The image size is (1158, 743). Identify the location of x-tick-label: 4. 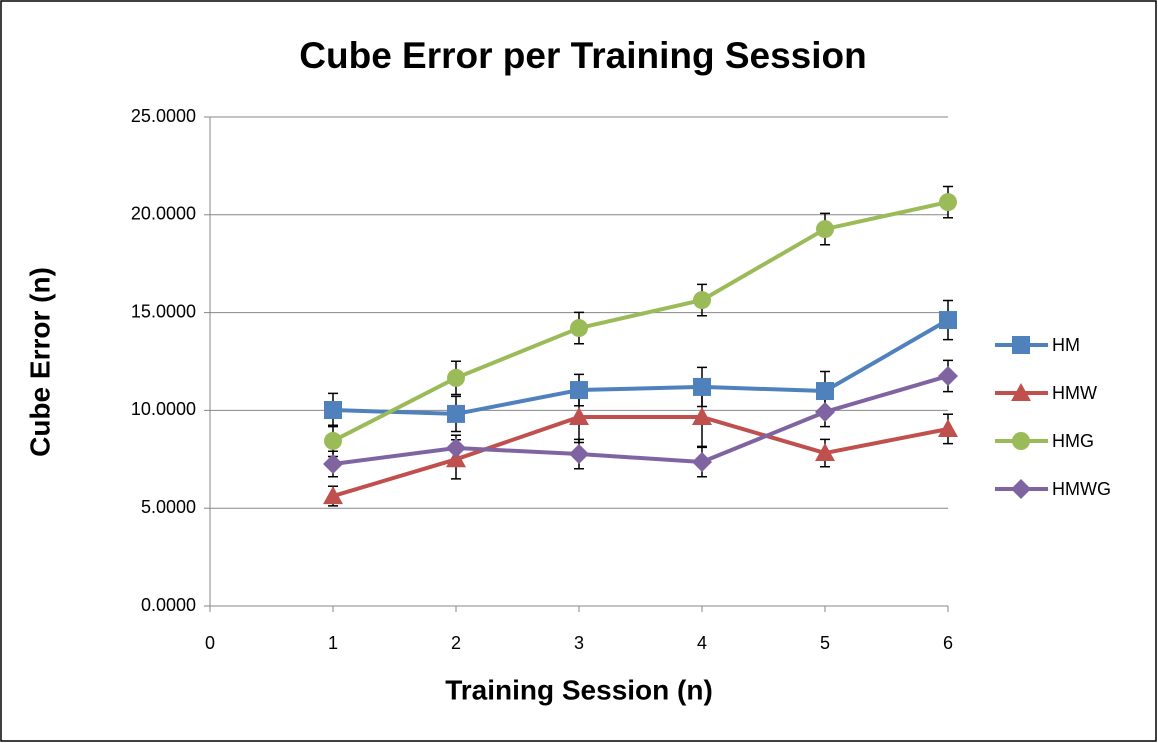
(702, 643).